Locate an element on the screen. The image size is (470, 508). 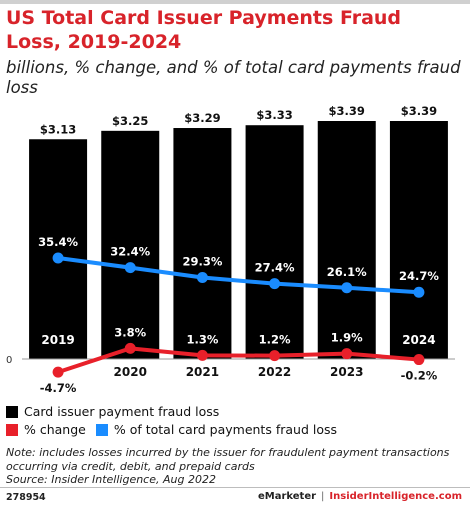
top-rule is located at coordinates (235, 2).